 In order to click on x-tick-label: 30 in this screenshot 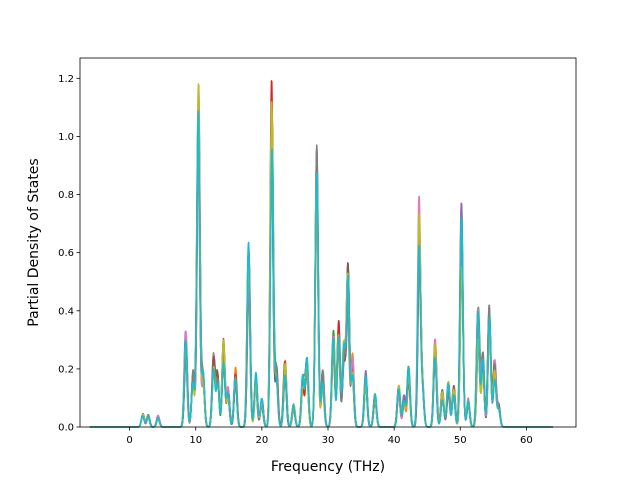, I will do `click(328, 440)`.